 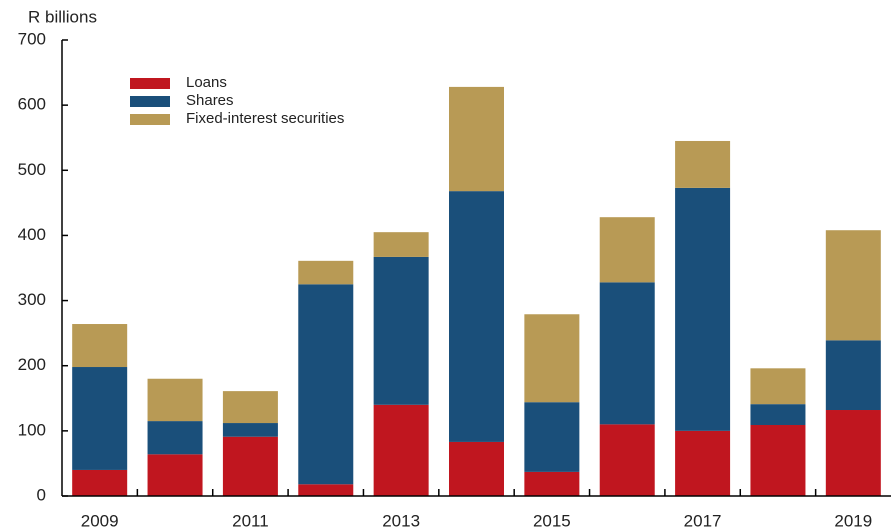 I want to click on x-tick-label: 2019, so click(x=853, y=520).